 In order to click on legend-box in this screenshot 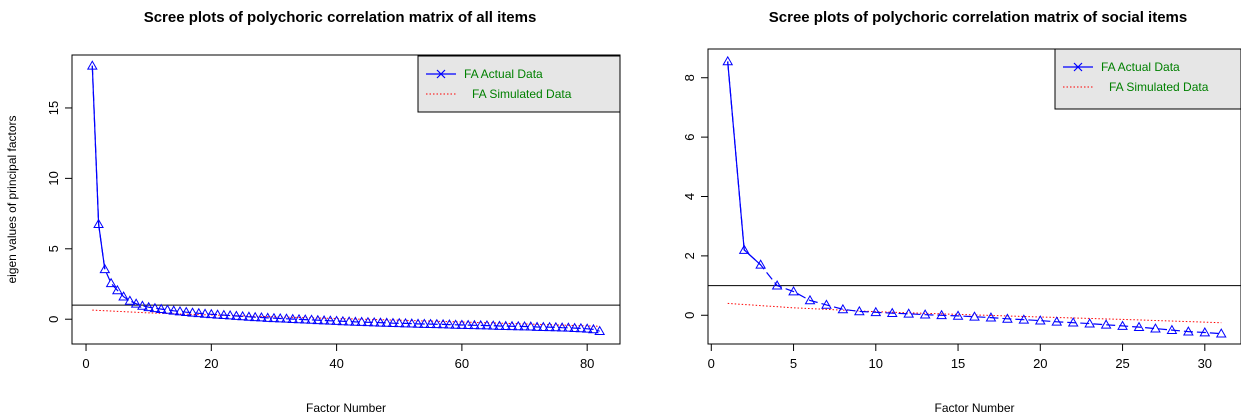, I will do `click(1147, 79)`.